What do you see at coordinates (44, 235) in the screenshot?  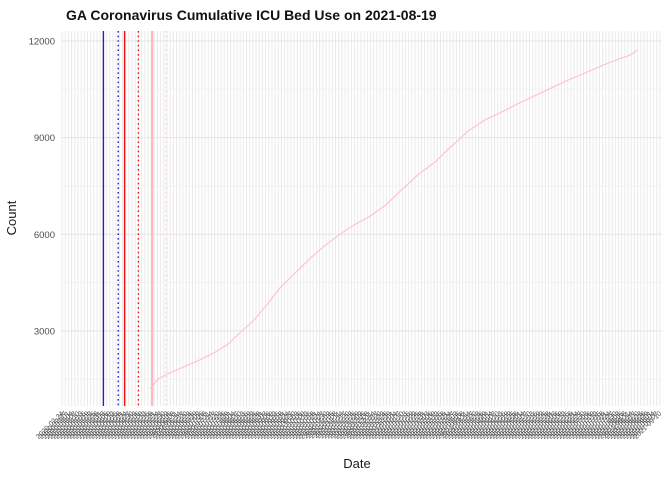 I see `y-tick-label: 6000` at bounding box center [44, 235].